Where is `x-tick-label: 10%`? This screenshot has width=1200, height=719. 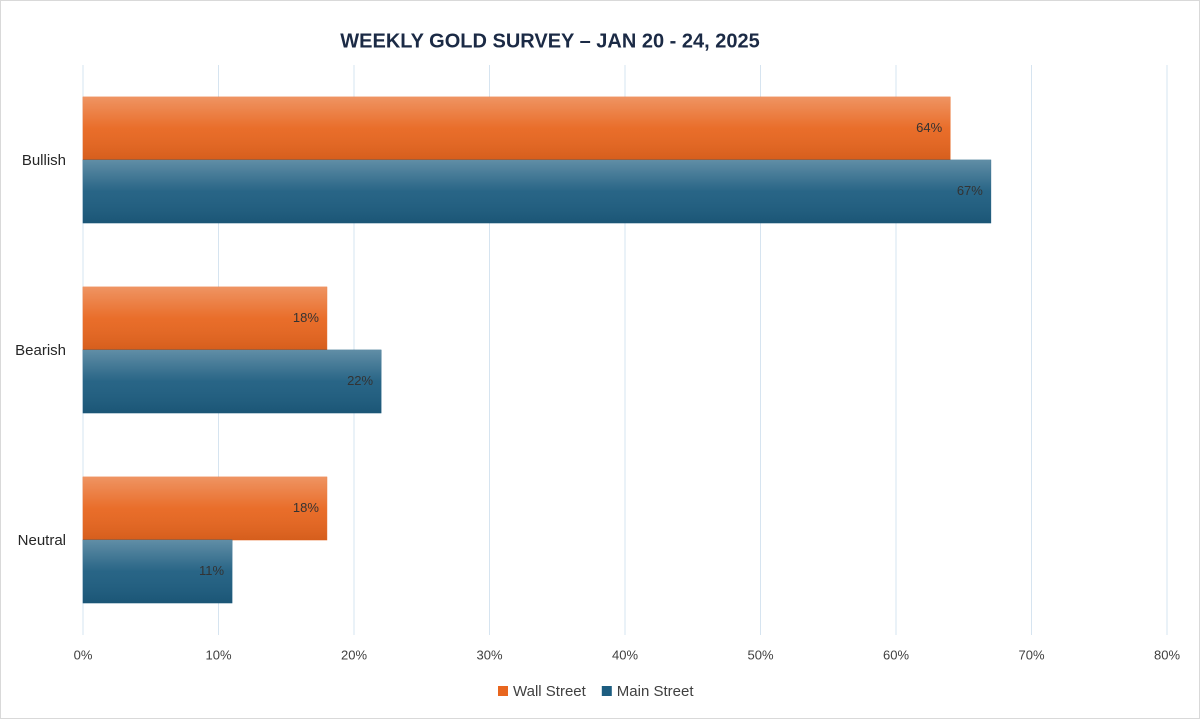
x-tick-label: 10% is located at coordinates (218, 654).